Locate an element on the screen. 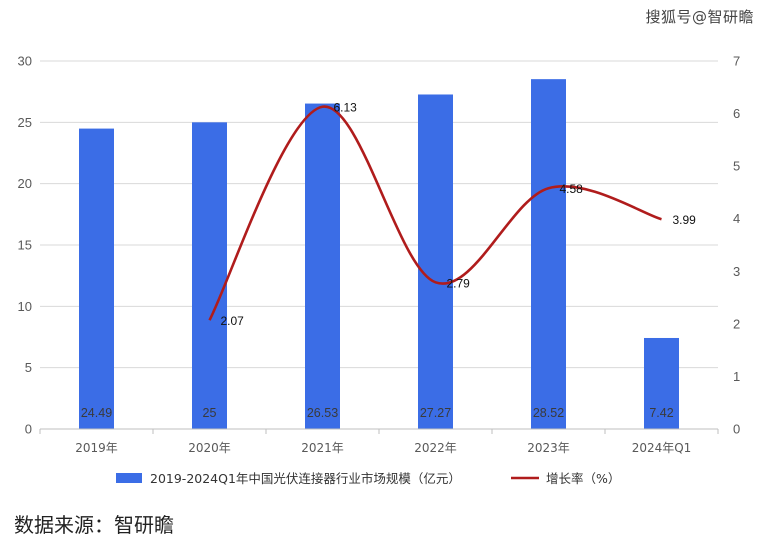  legend-bar-label: 2019-2024Q1年中国光伏连接器行业市场规模（亿元） is located at coordinates (305, 478).